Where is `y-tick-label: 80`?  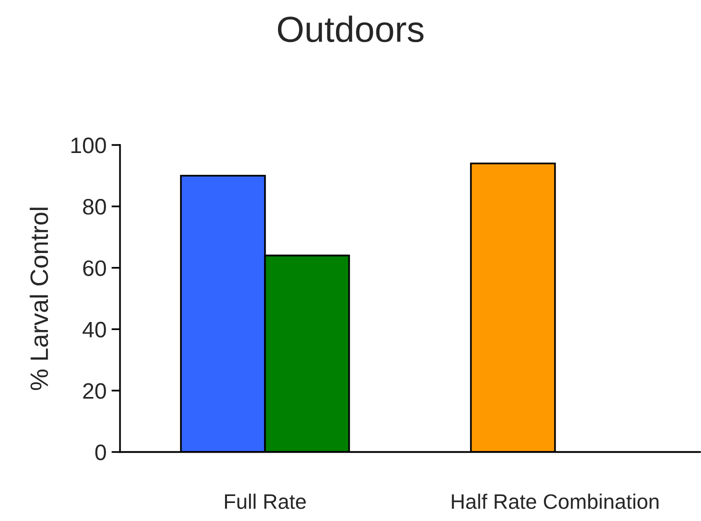 y-tick-label: 80 is located at coordinates (94, 206).